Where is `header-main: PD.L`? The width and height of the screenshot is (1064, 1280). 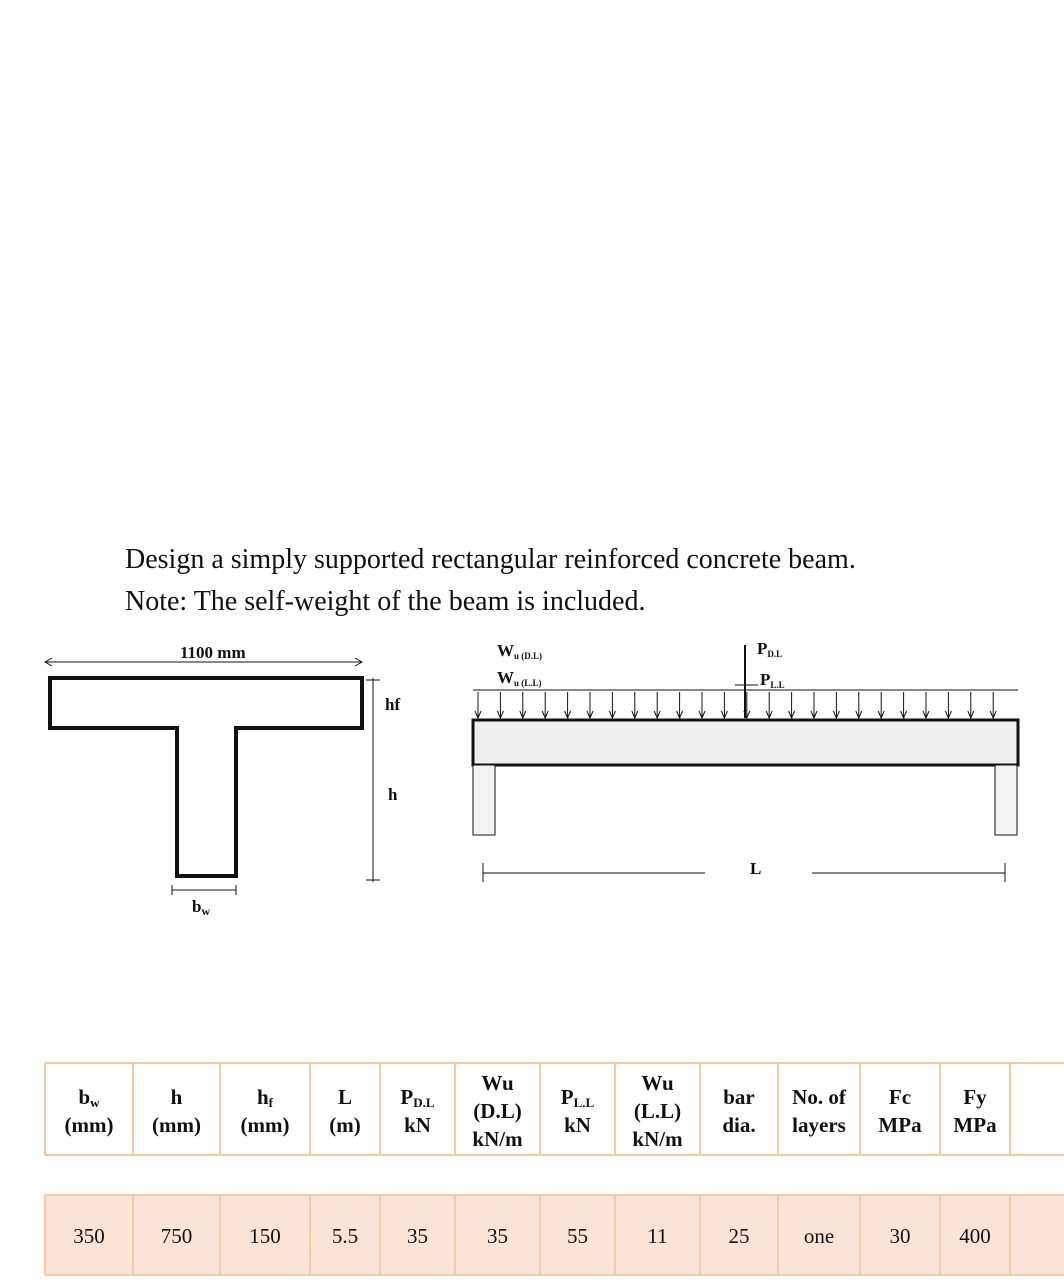 header-main: PD.L is located at coordinates (417, 1097).